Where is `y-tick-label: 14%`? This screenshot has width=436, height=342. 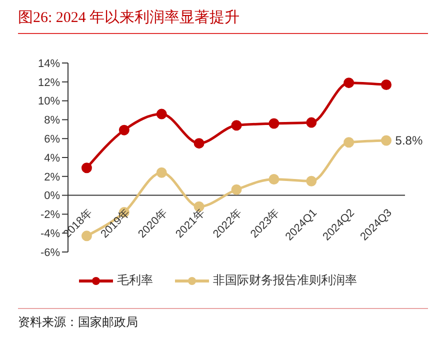
y-tick-label: 14% is located at coordinates (49, 64).